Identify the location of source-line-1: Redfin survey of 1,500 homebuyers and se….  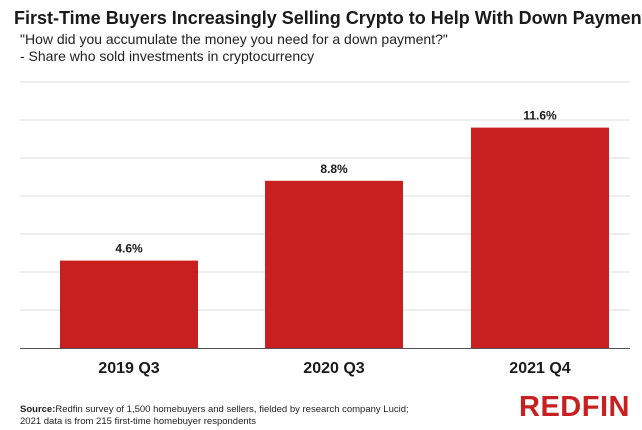
(232, 409).